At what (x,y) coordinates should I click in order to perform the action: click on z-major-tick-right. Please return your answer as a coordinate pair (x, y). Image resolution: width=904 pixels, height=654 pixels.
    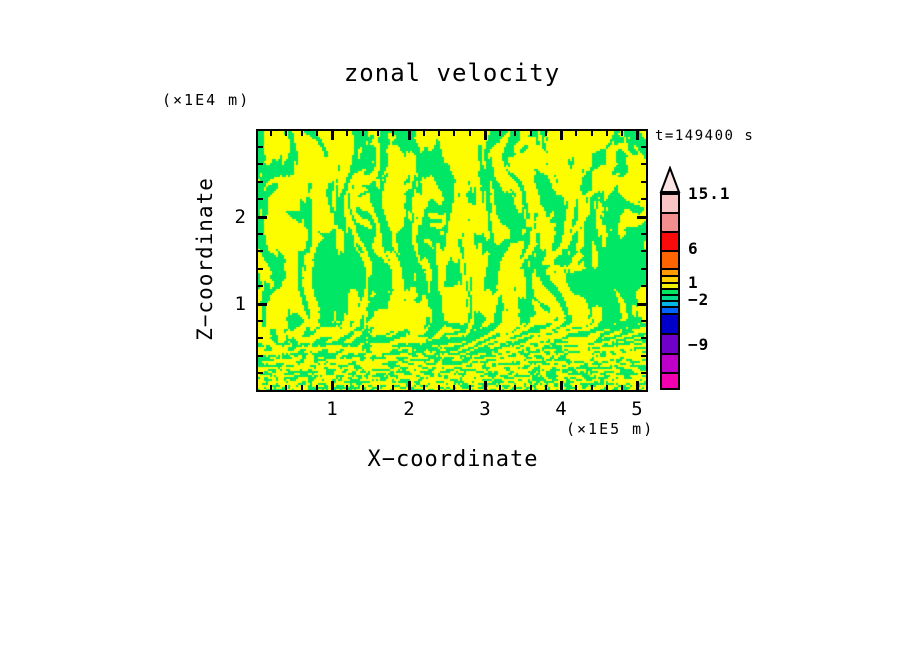
    Looking at the image, I should click on (641, 304).